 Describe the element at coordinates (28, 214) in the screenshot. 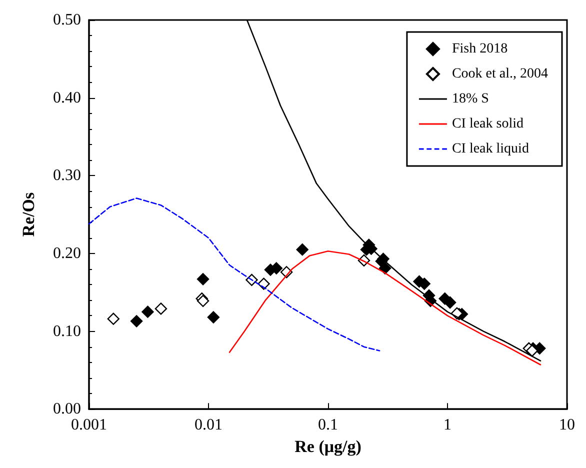

I see `y-axis-title: Re/Os` at that location.